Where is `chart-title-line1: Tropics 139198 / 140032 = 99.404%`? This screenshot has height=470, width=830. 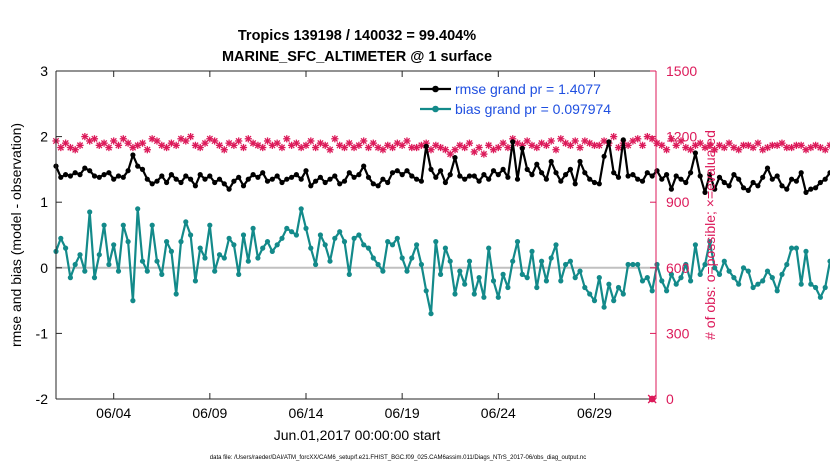 chart-title-line1: Tropics 139198 / 140032 = 99.404% is located at coordinates (357, 36).